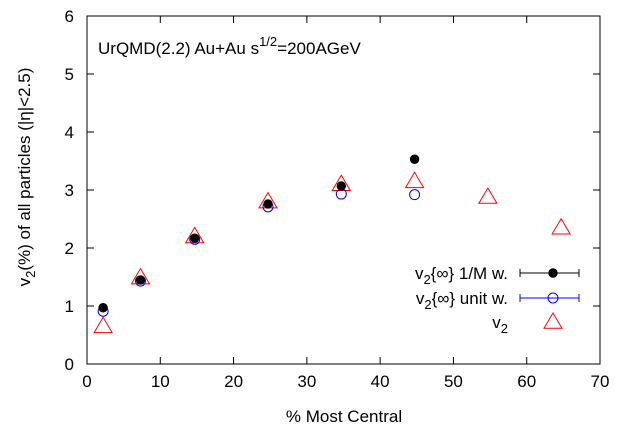  I want to click on y-tick-label: 1, so click(69, 306).